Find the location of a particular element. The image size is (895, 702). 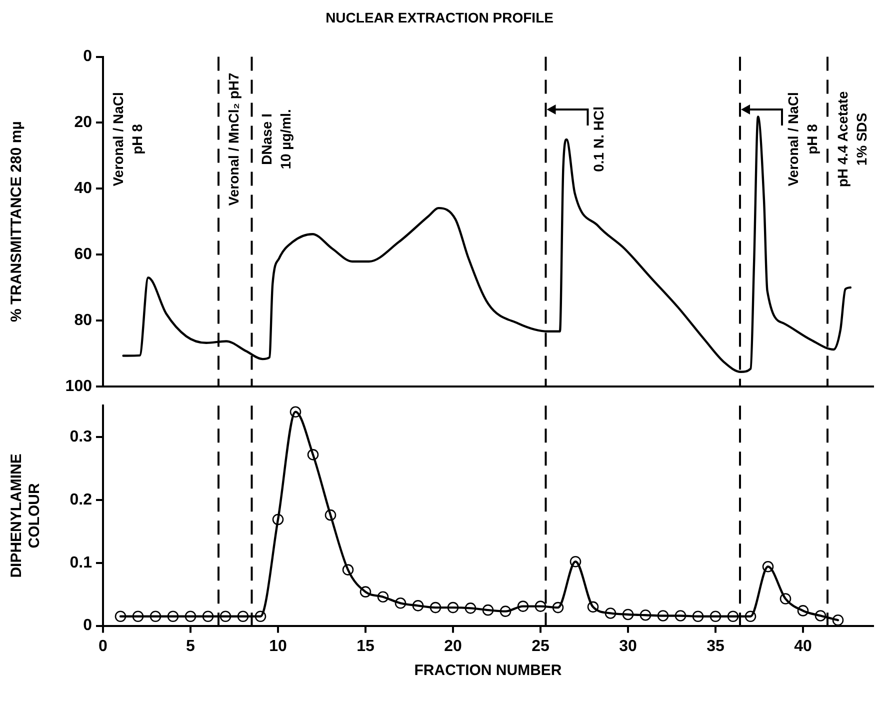

annotation: DNase I 10 µg/ml. is located at coordinates (276, 139).